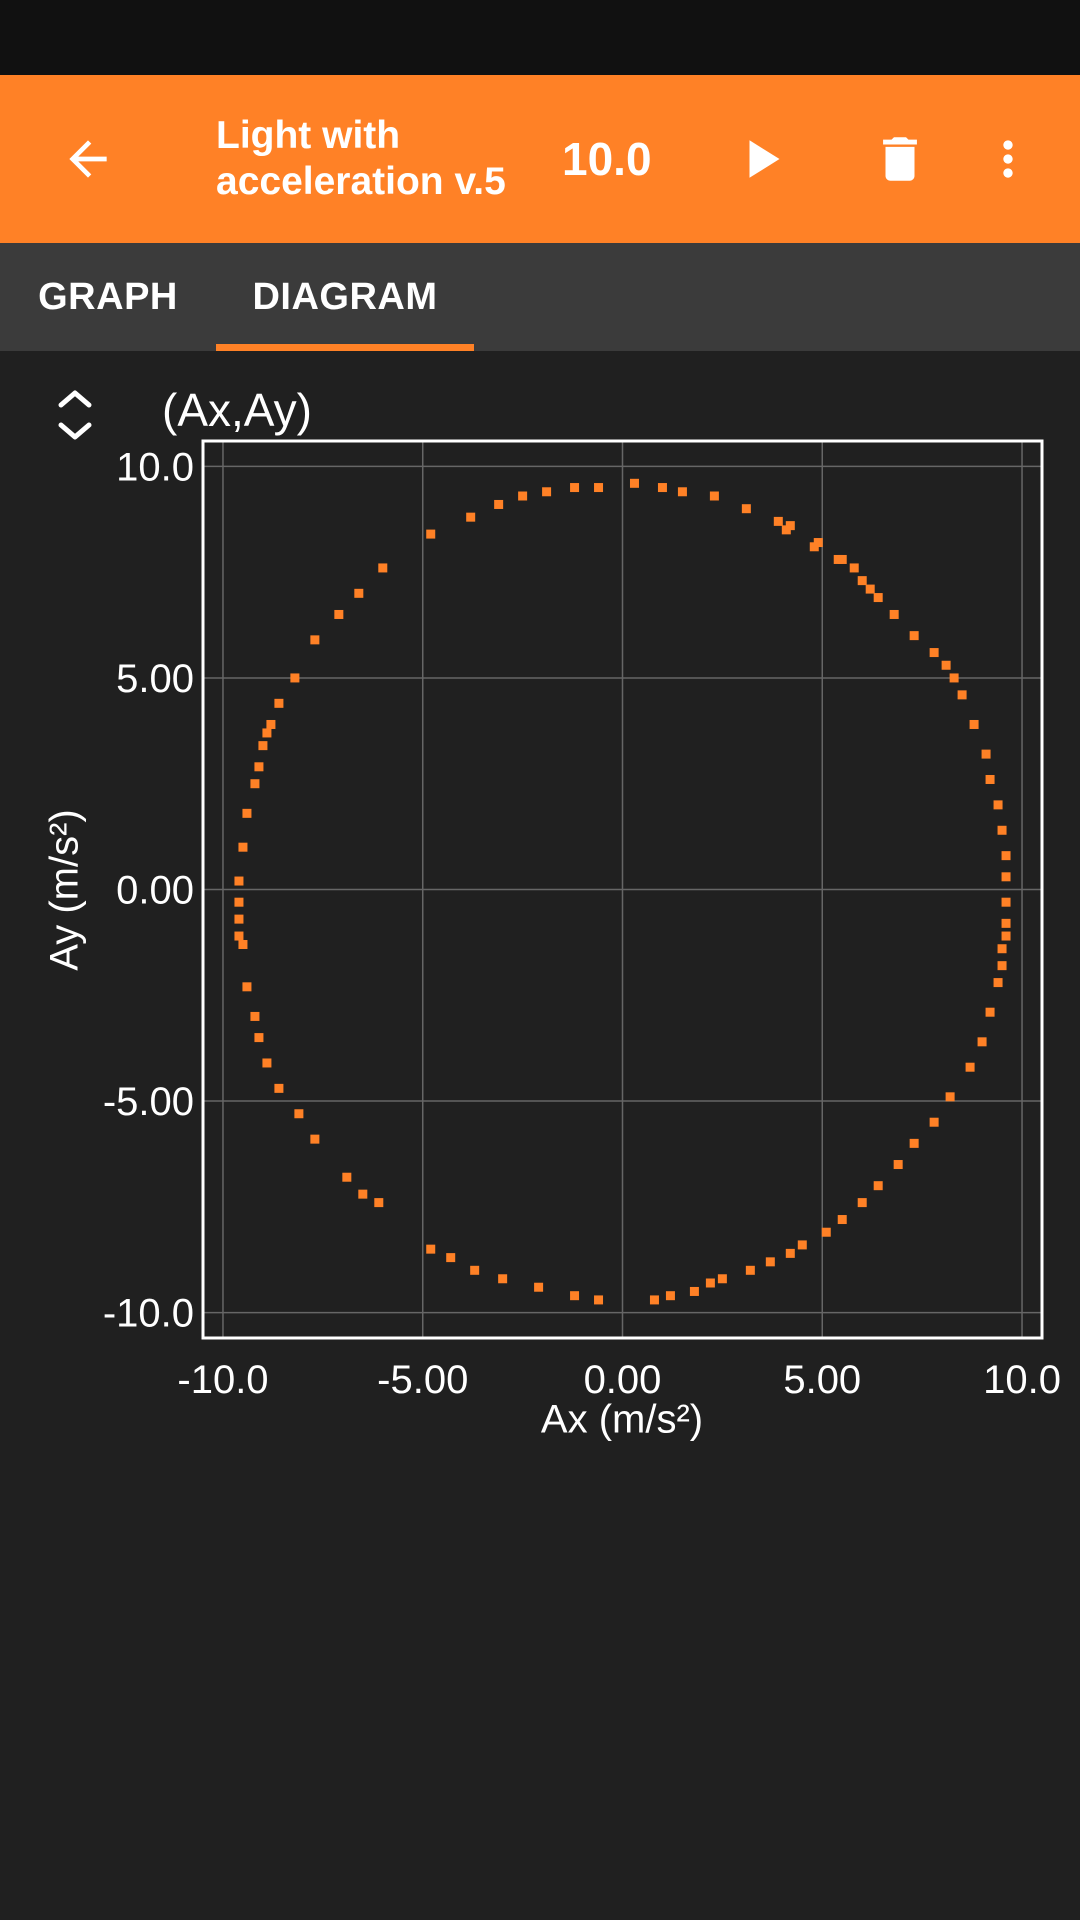  I want to click on y-axis-label: Ay (m/s²), so click(64, 890).